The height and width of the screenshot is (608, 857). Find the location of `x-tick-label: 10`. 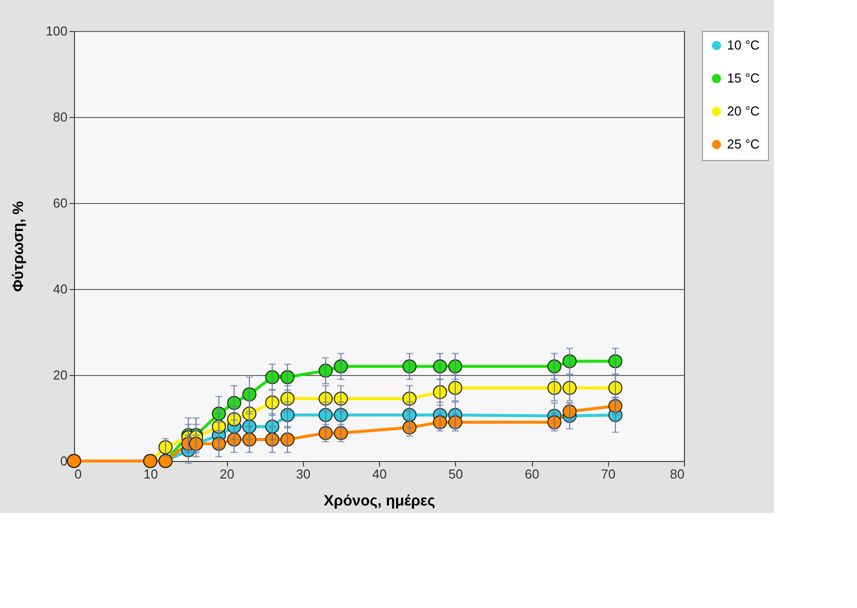

x-tick-label: 10 is located at coordinates (151, 474).